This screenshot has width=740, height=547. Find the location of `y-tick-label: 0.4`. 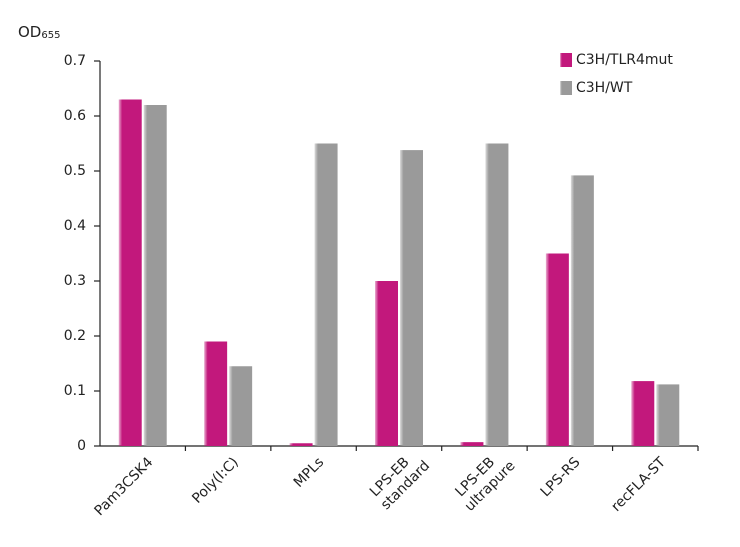

y-tick-label: 0.4 is located at coordinates (75, 226).